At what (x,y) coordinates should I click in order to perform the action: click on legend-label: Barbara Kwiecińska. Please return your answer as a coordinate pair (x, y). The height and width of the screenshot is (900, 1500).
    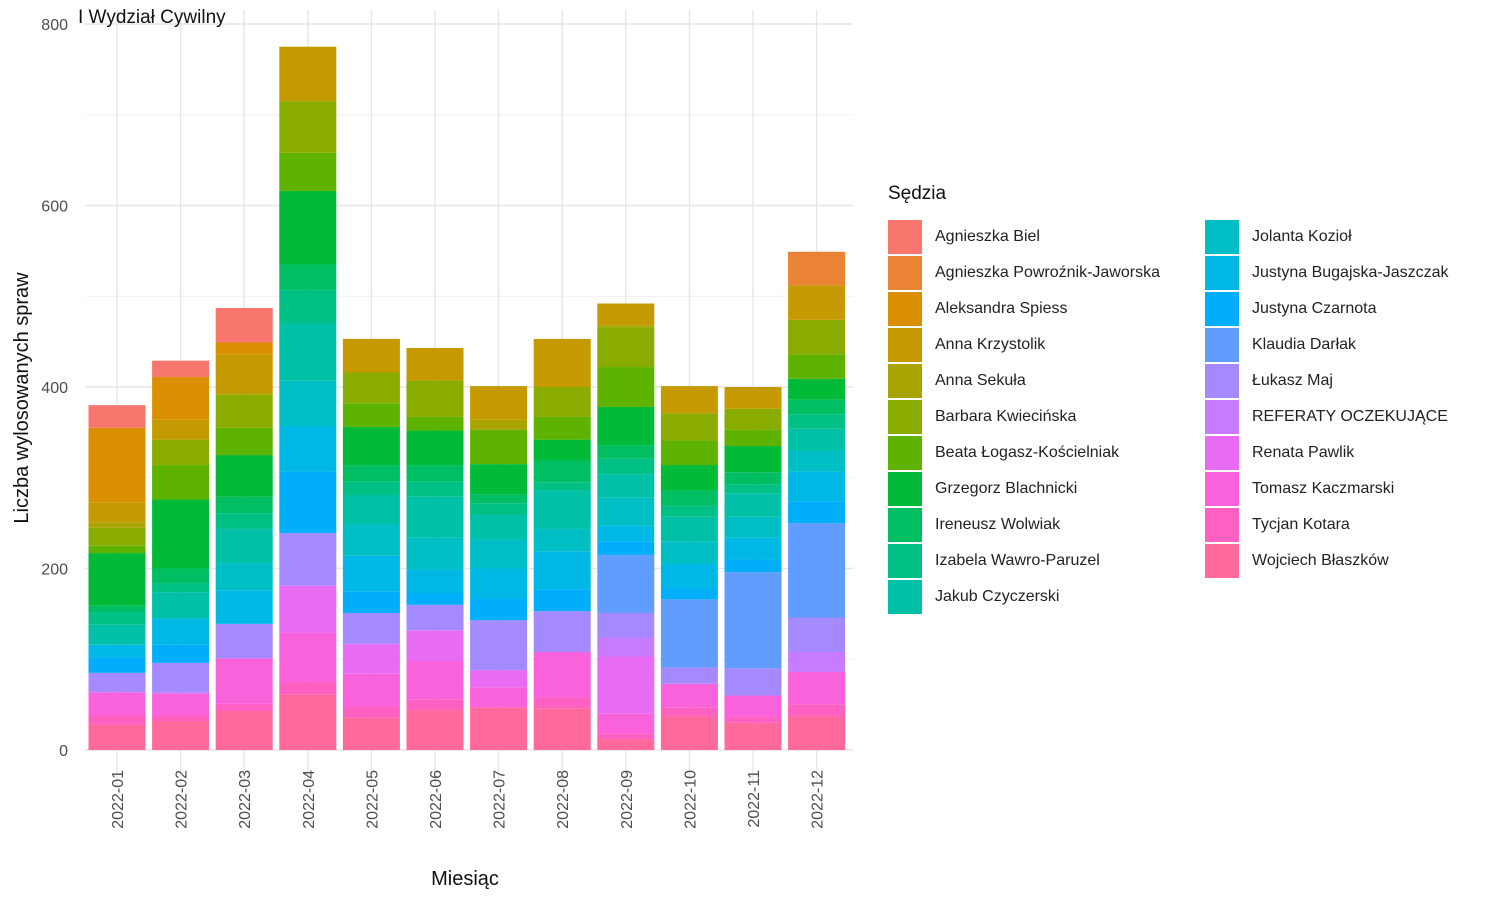
    Looking at the image, I should click on (1006, 416).